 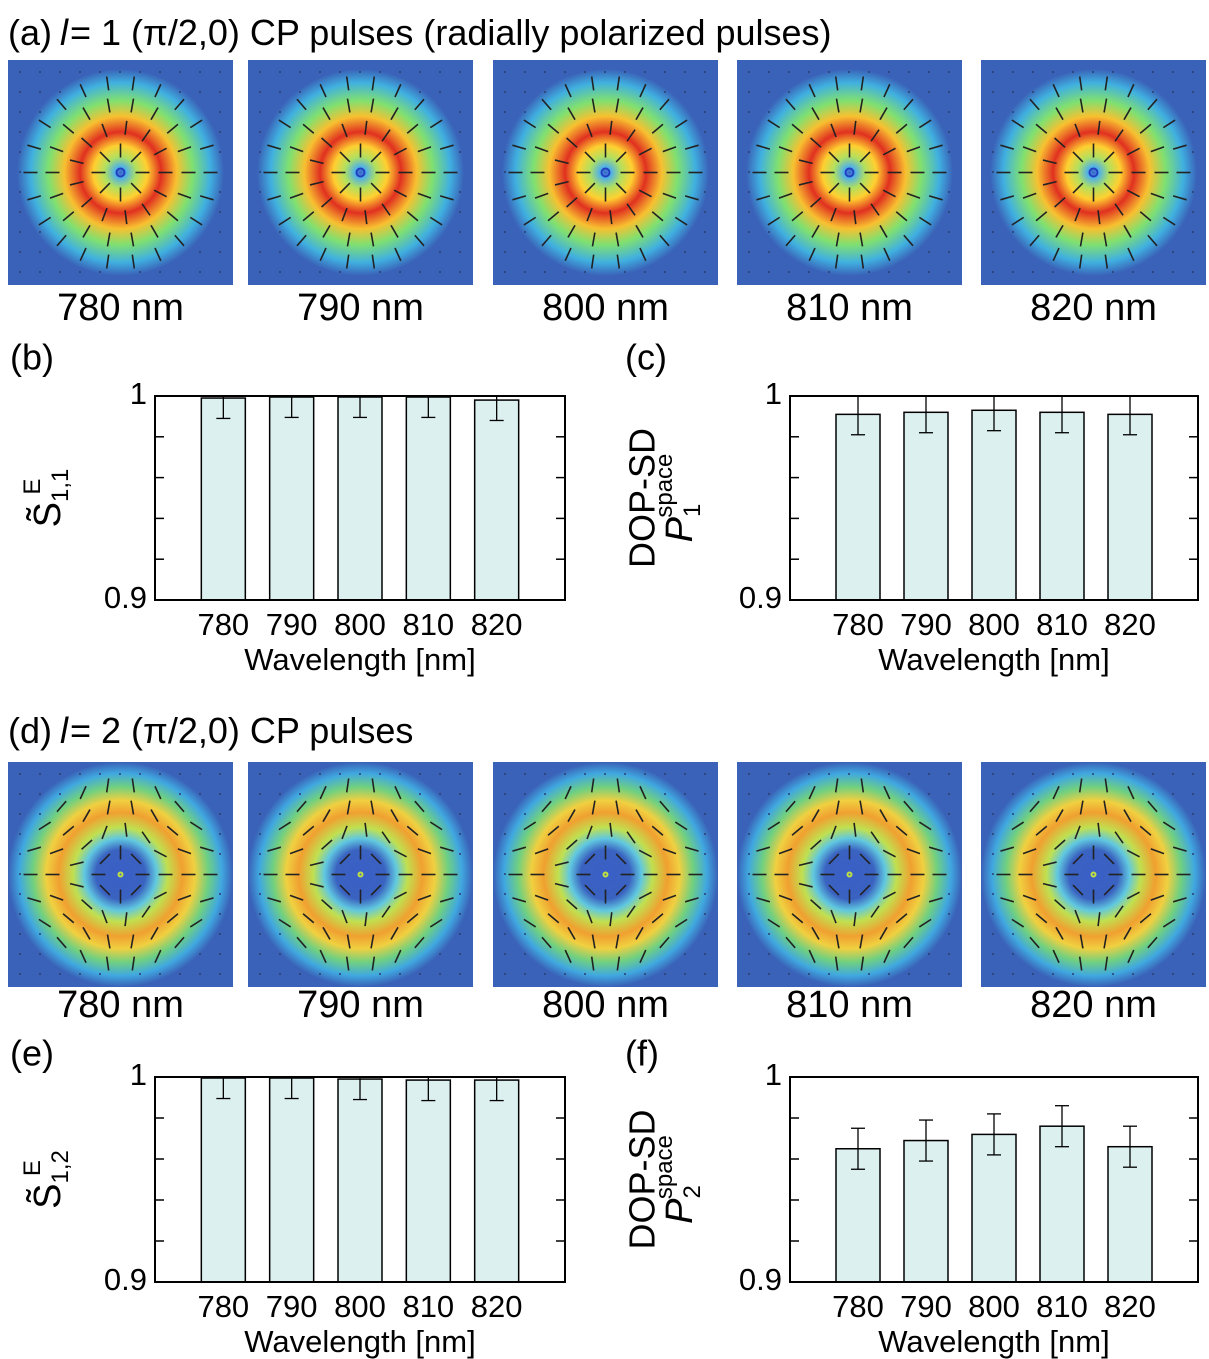 What do you see at coordinates (773, 1074) in the screenshot?
I see `y-tick-label: 1` at bounding box center [773, 1074].